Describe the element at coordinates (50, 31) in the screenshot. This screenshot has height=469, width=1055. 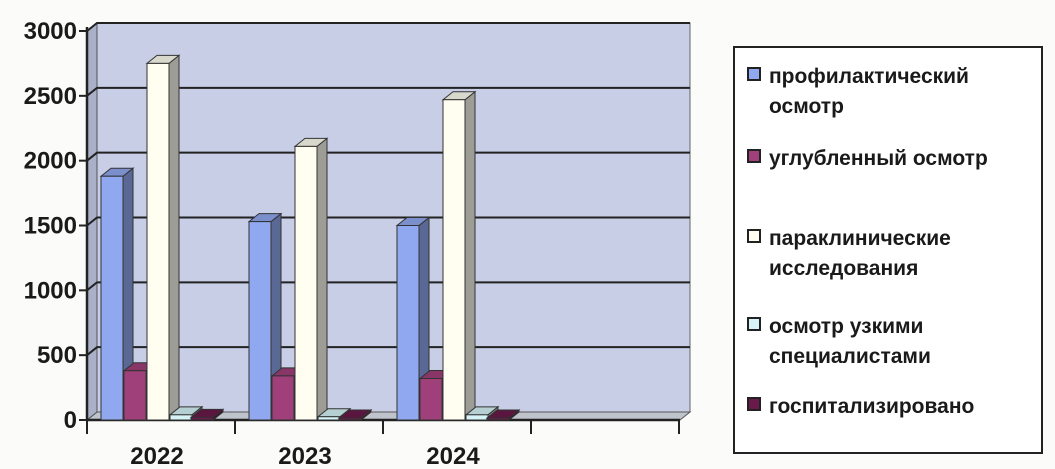
I see `y-tick-label-3000: 3000` at that location.